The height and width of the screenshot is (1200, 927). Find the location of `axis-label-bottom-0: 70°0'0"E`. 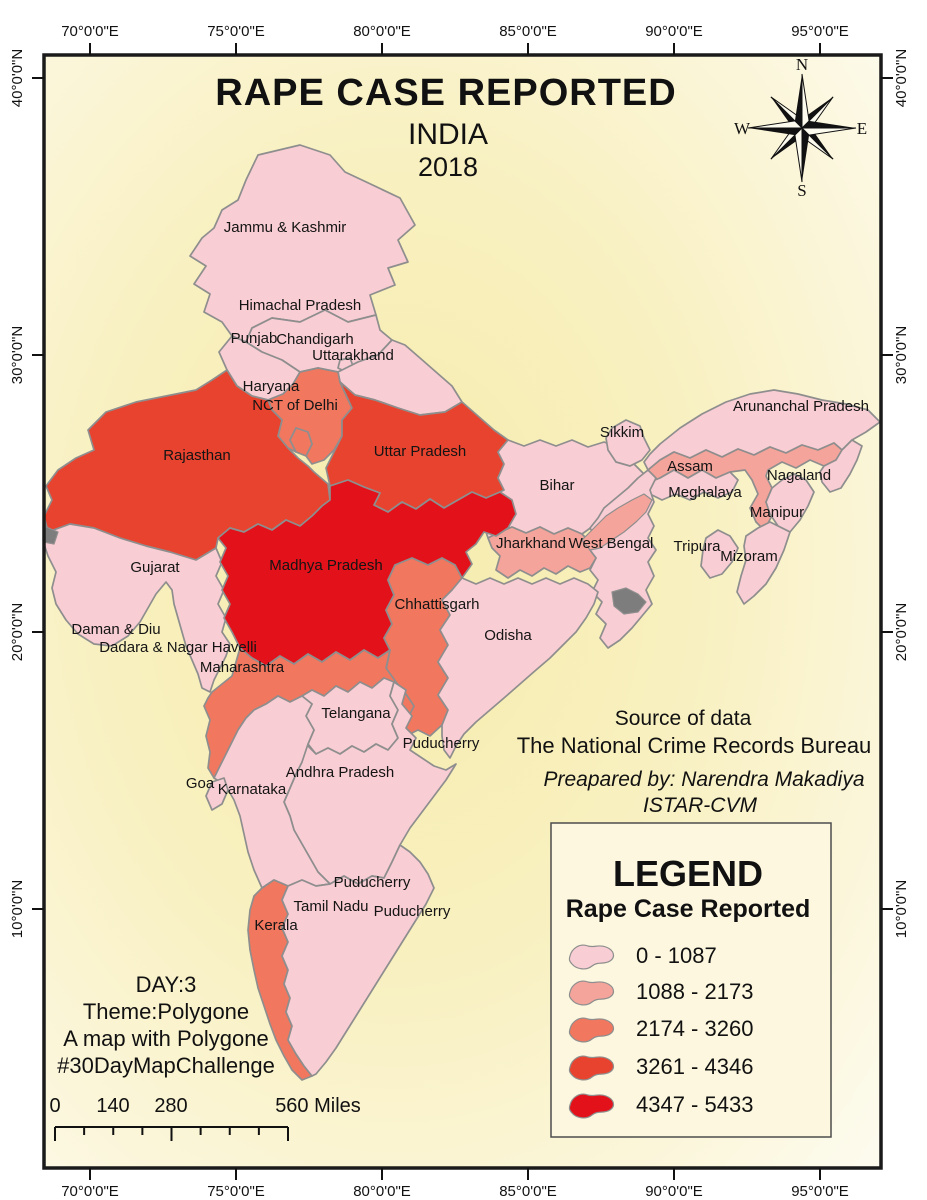

axis-label-bottom-0: 70°0'0"E is located at coordinates (90, 1191).